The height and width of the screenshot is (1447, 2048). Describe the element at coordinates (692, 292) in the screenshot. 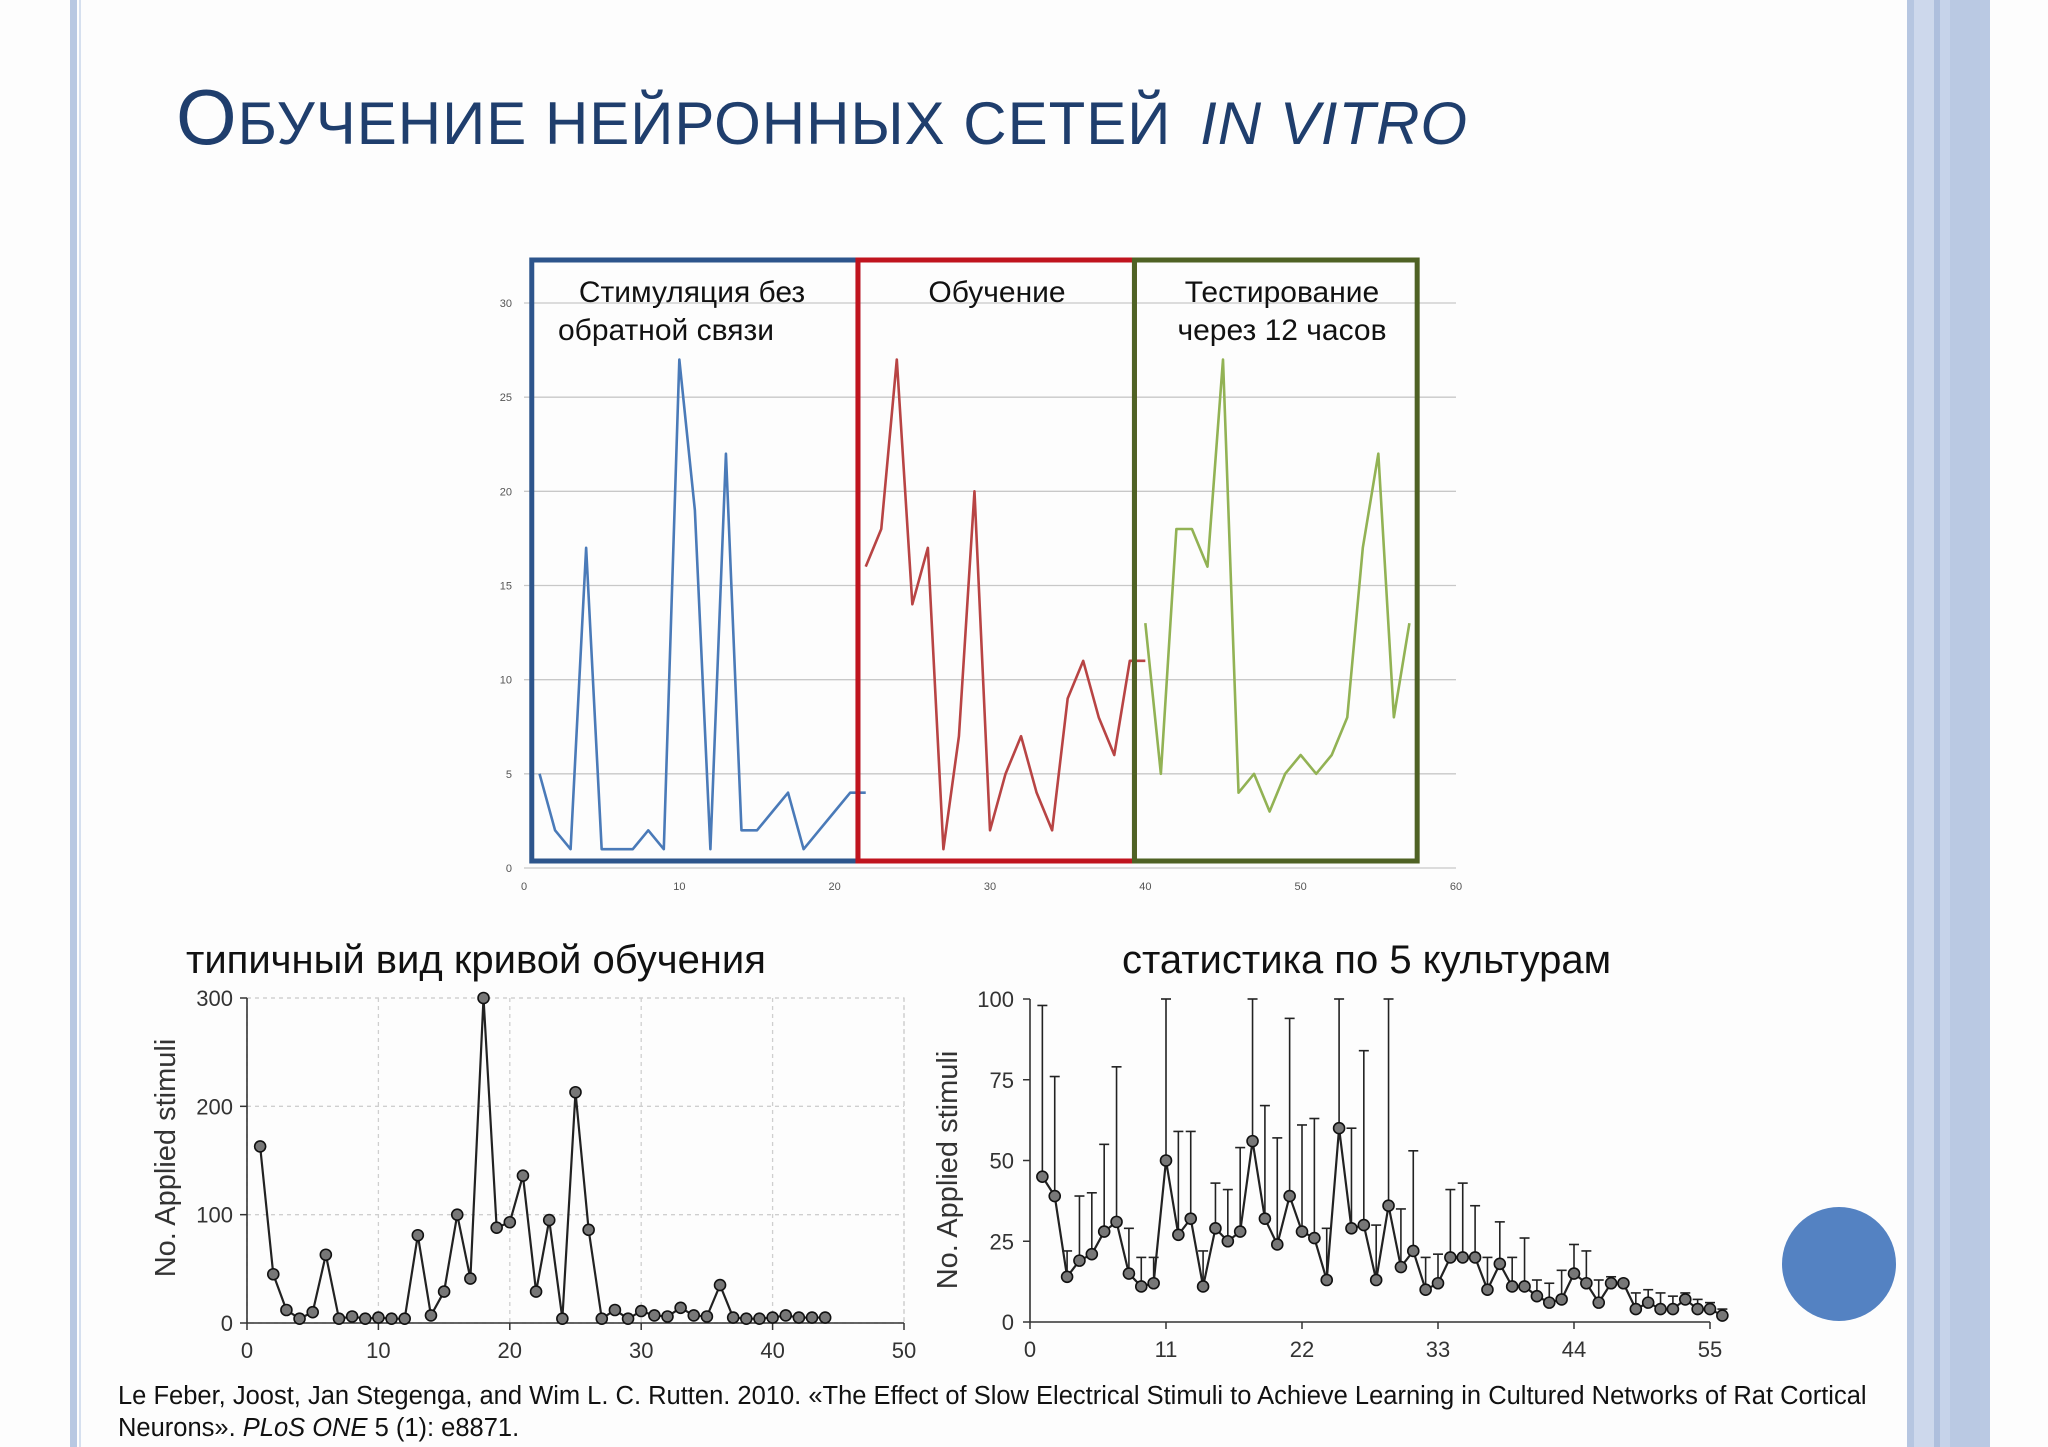

I see `phase1-label-line1: Стимуляция без` at that location.